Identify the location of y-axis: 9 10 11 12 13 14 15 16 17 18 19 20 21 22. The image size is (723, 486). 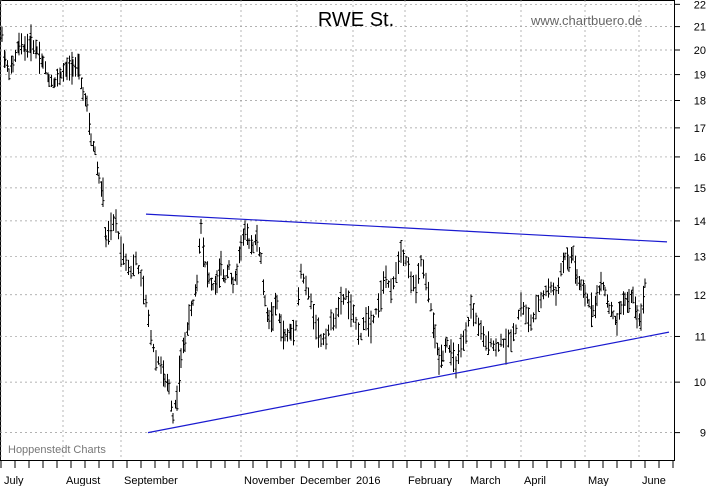
(690, 220).